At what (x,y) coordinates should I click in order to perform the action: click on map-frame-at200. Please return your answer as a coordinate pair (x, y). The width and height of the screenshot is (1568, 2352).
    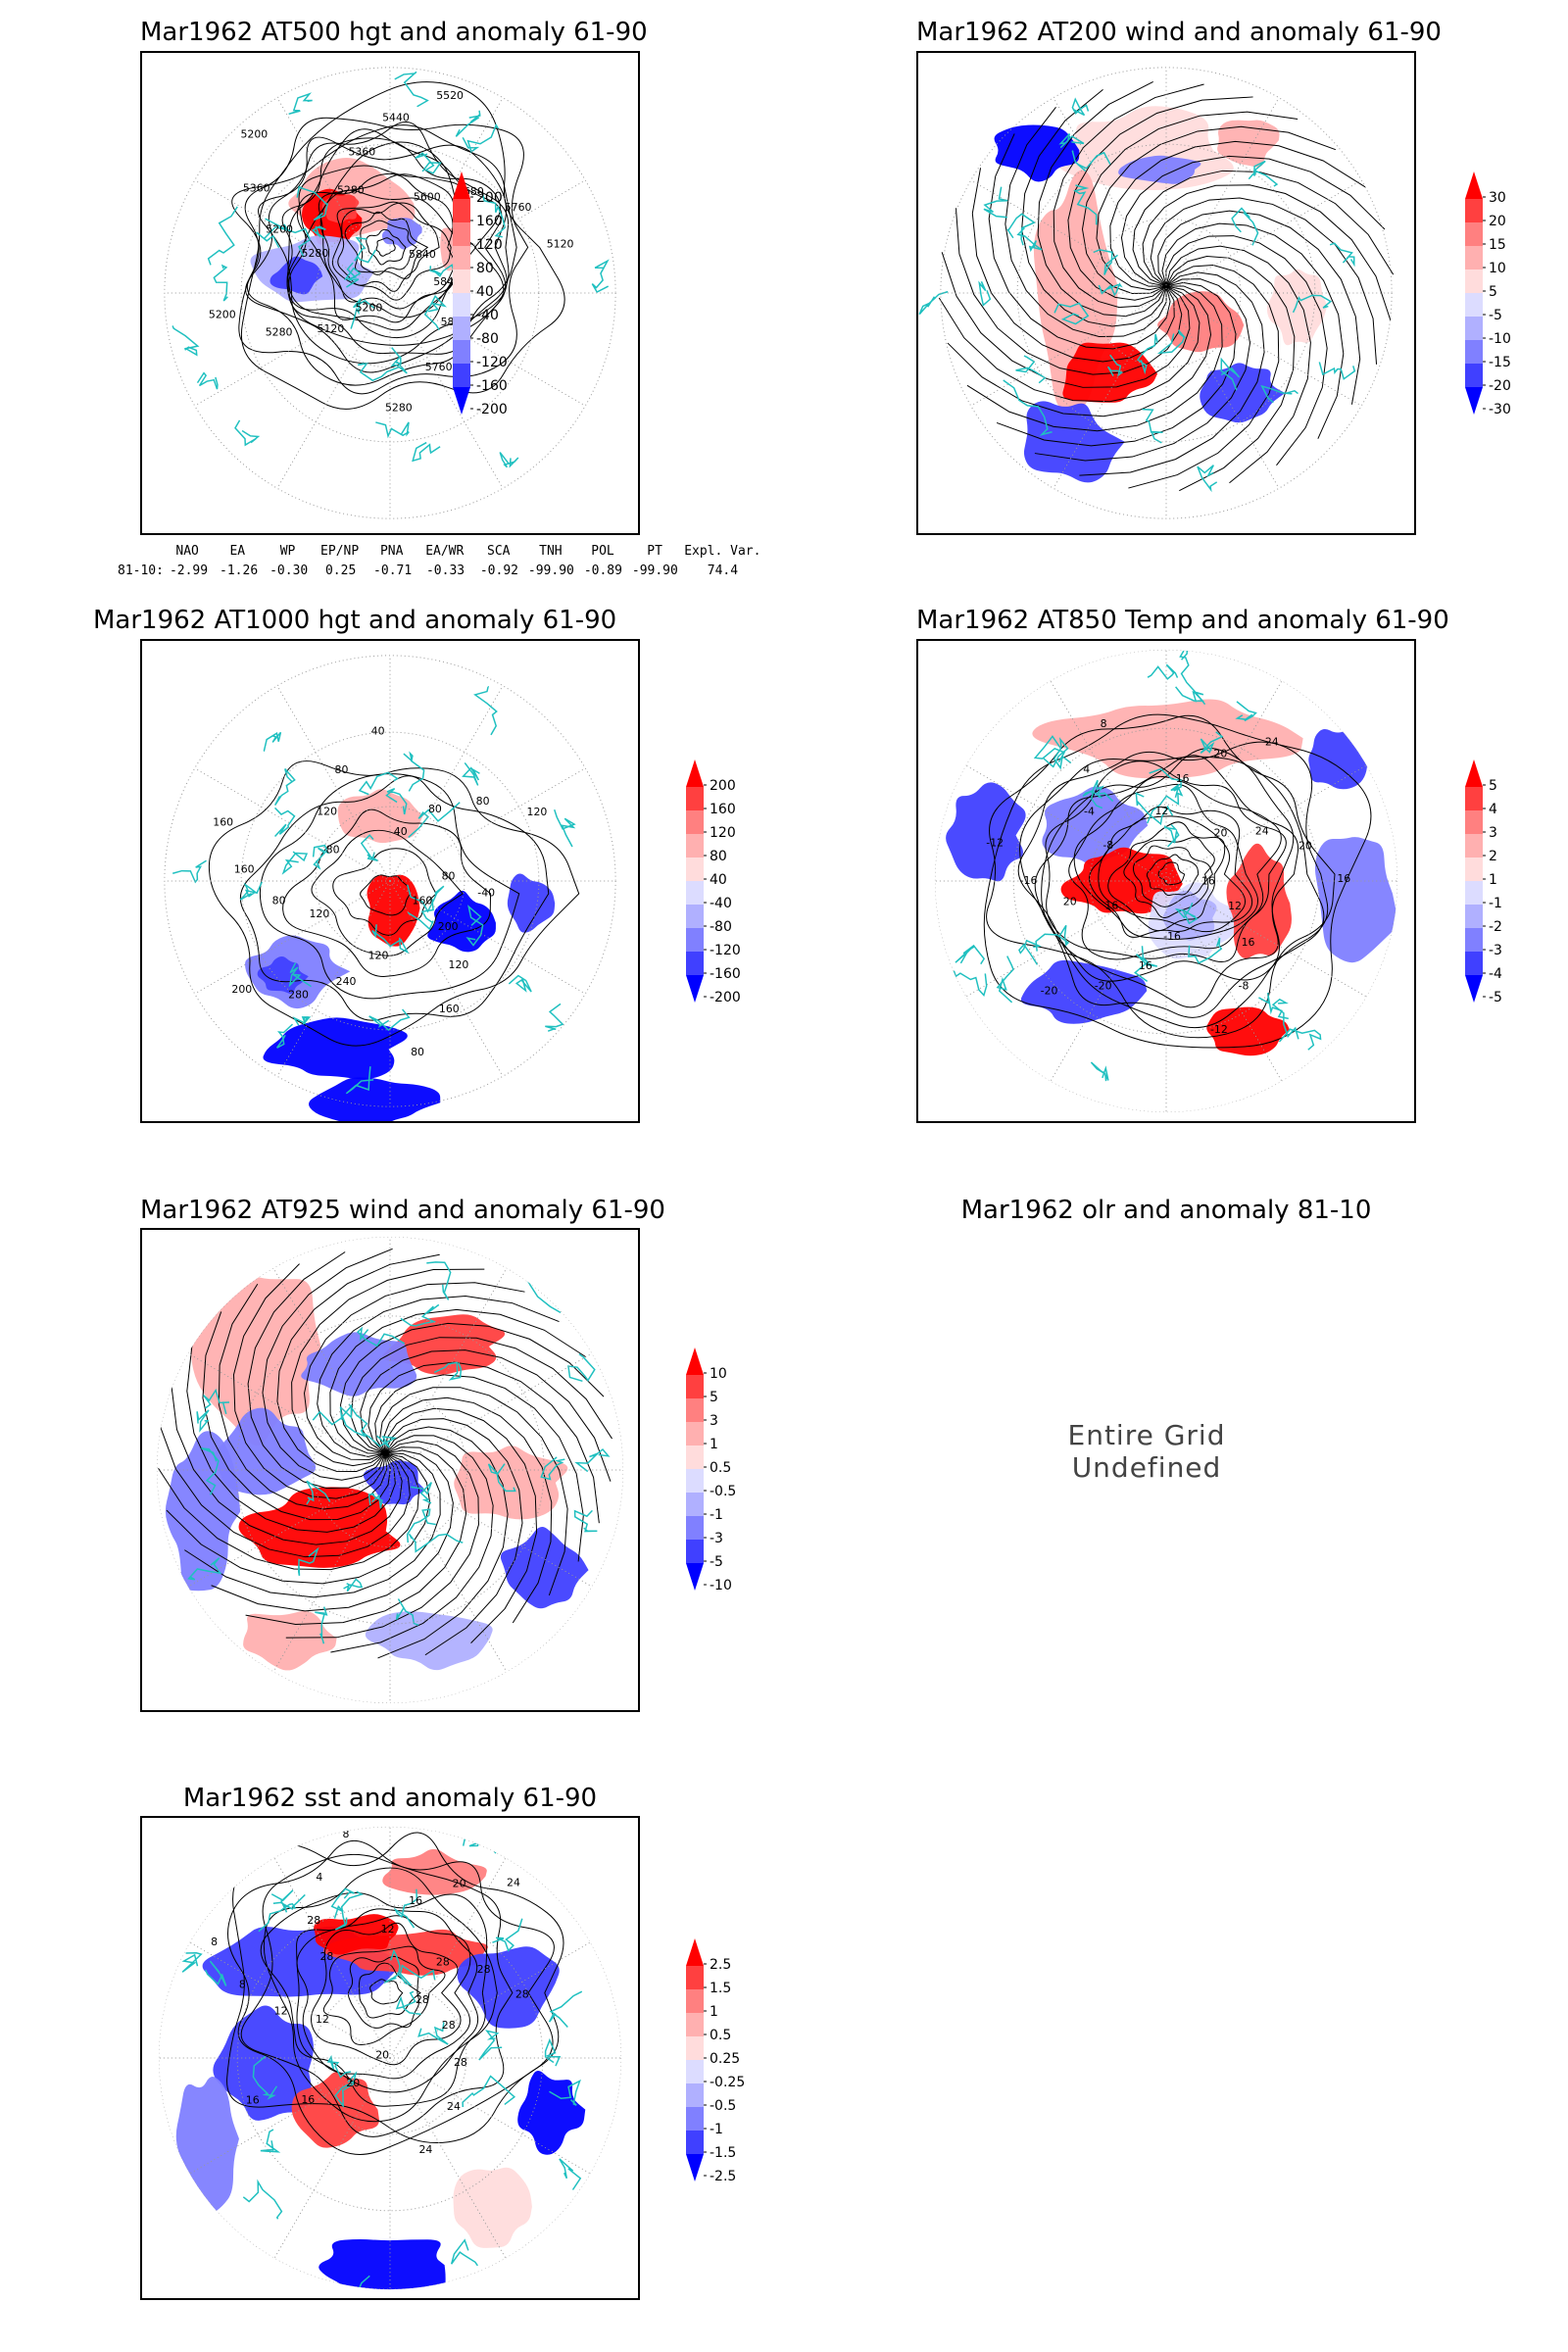
    Looking at the image, I should click on (1166, 293).